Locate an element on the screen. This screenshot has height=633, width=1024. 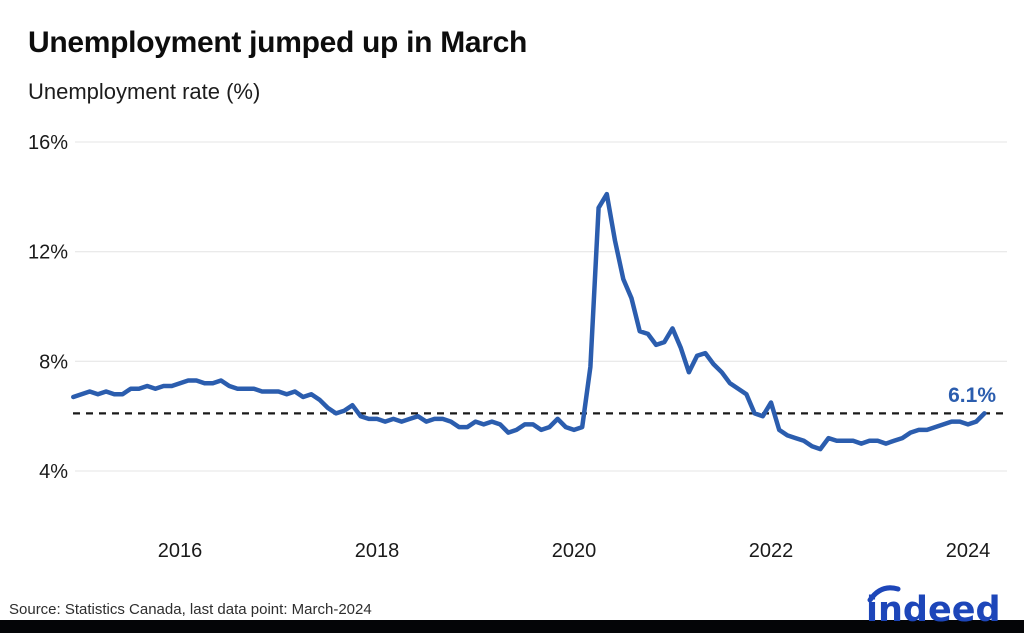
indeed-logo-text: indeed is located at coordinates (933, 608).